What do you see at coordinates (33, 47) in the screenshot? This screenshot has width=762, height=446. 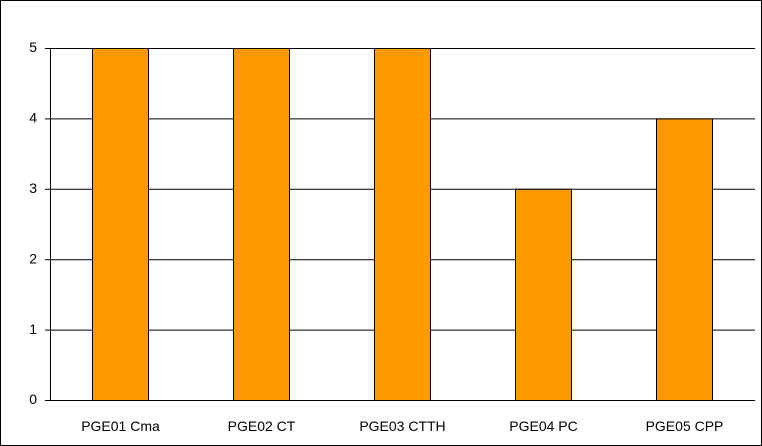 I see `y-tick-label: 5` at bounding box center [33, 47].